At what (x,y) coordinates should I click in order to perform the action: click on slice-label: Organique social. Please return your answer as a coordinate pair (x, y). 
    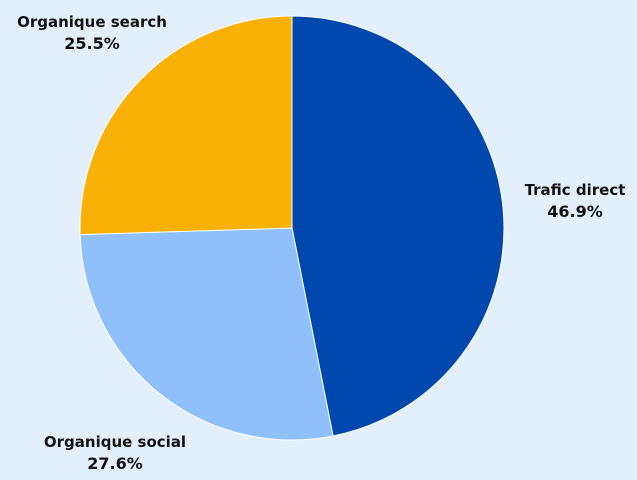
    Looking at the image, I should click on (115, 442).